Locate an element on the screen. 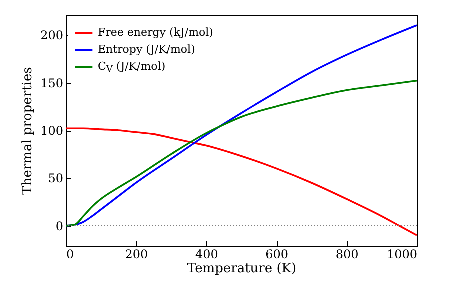 Image resolution: width=450 pixels, height=300 pixels. y-tick-label: 100 is located at coordinates (52, 131).